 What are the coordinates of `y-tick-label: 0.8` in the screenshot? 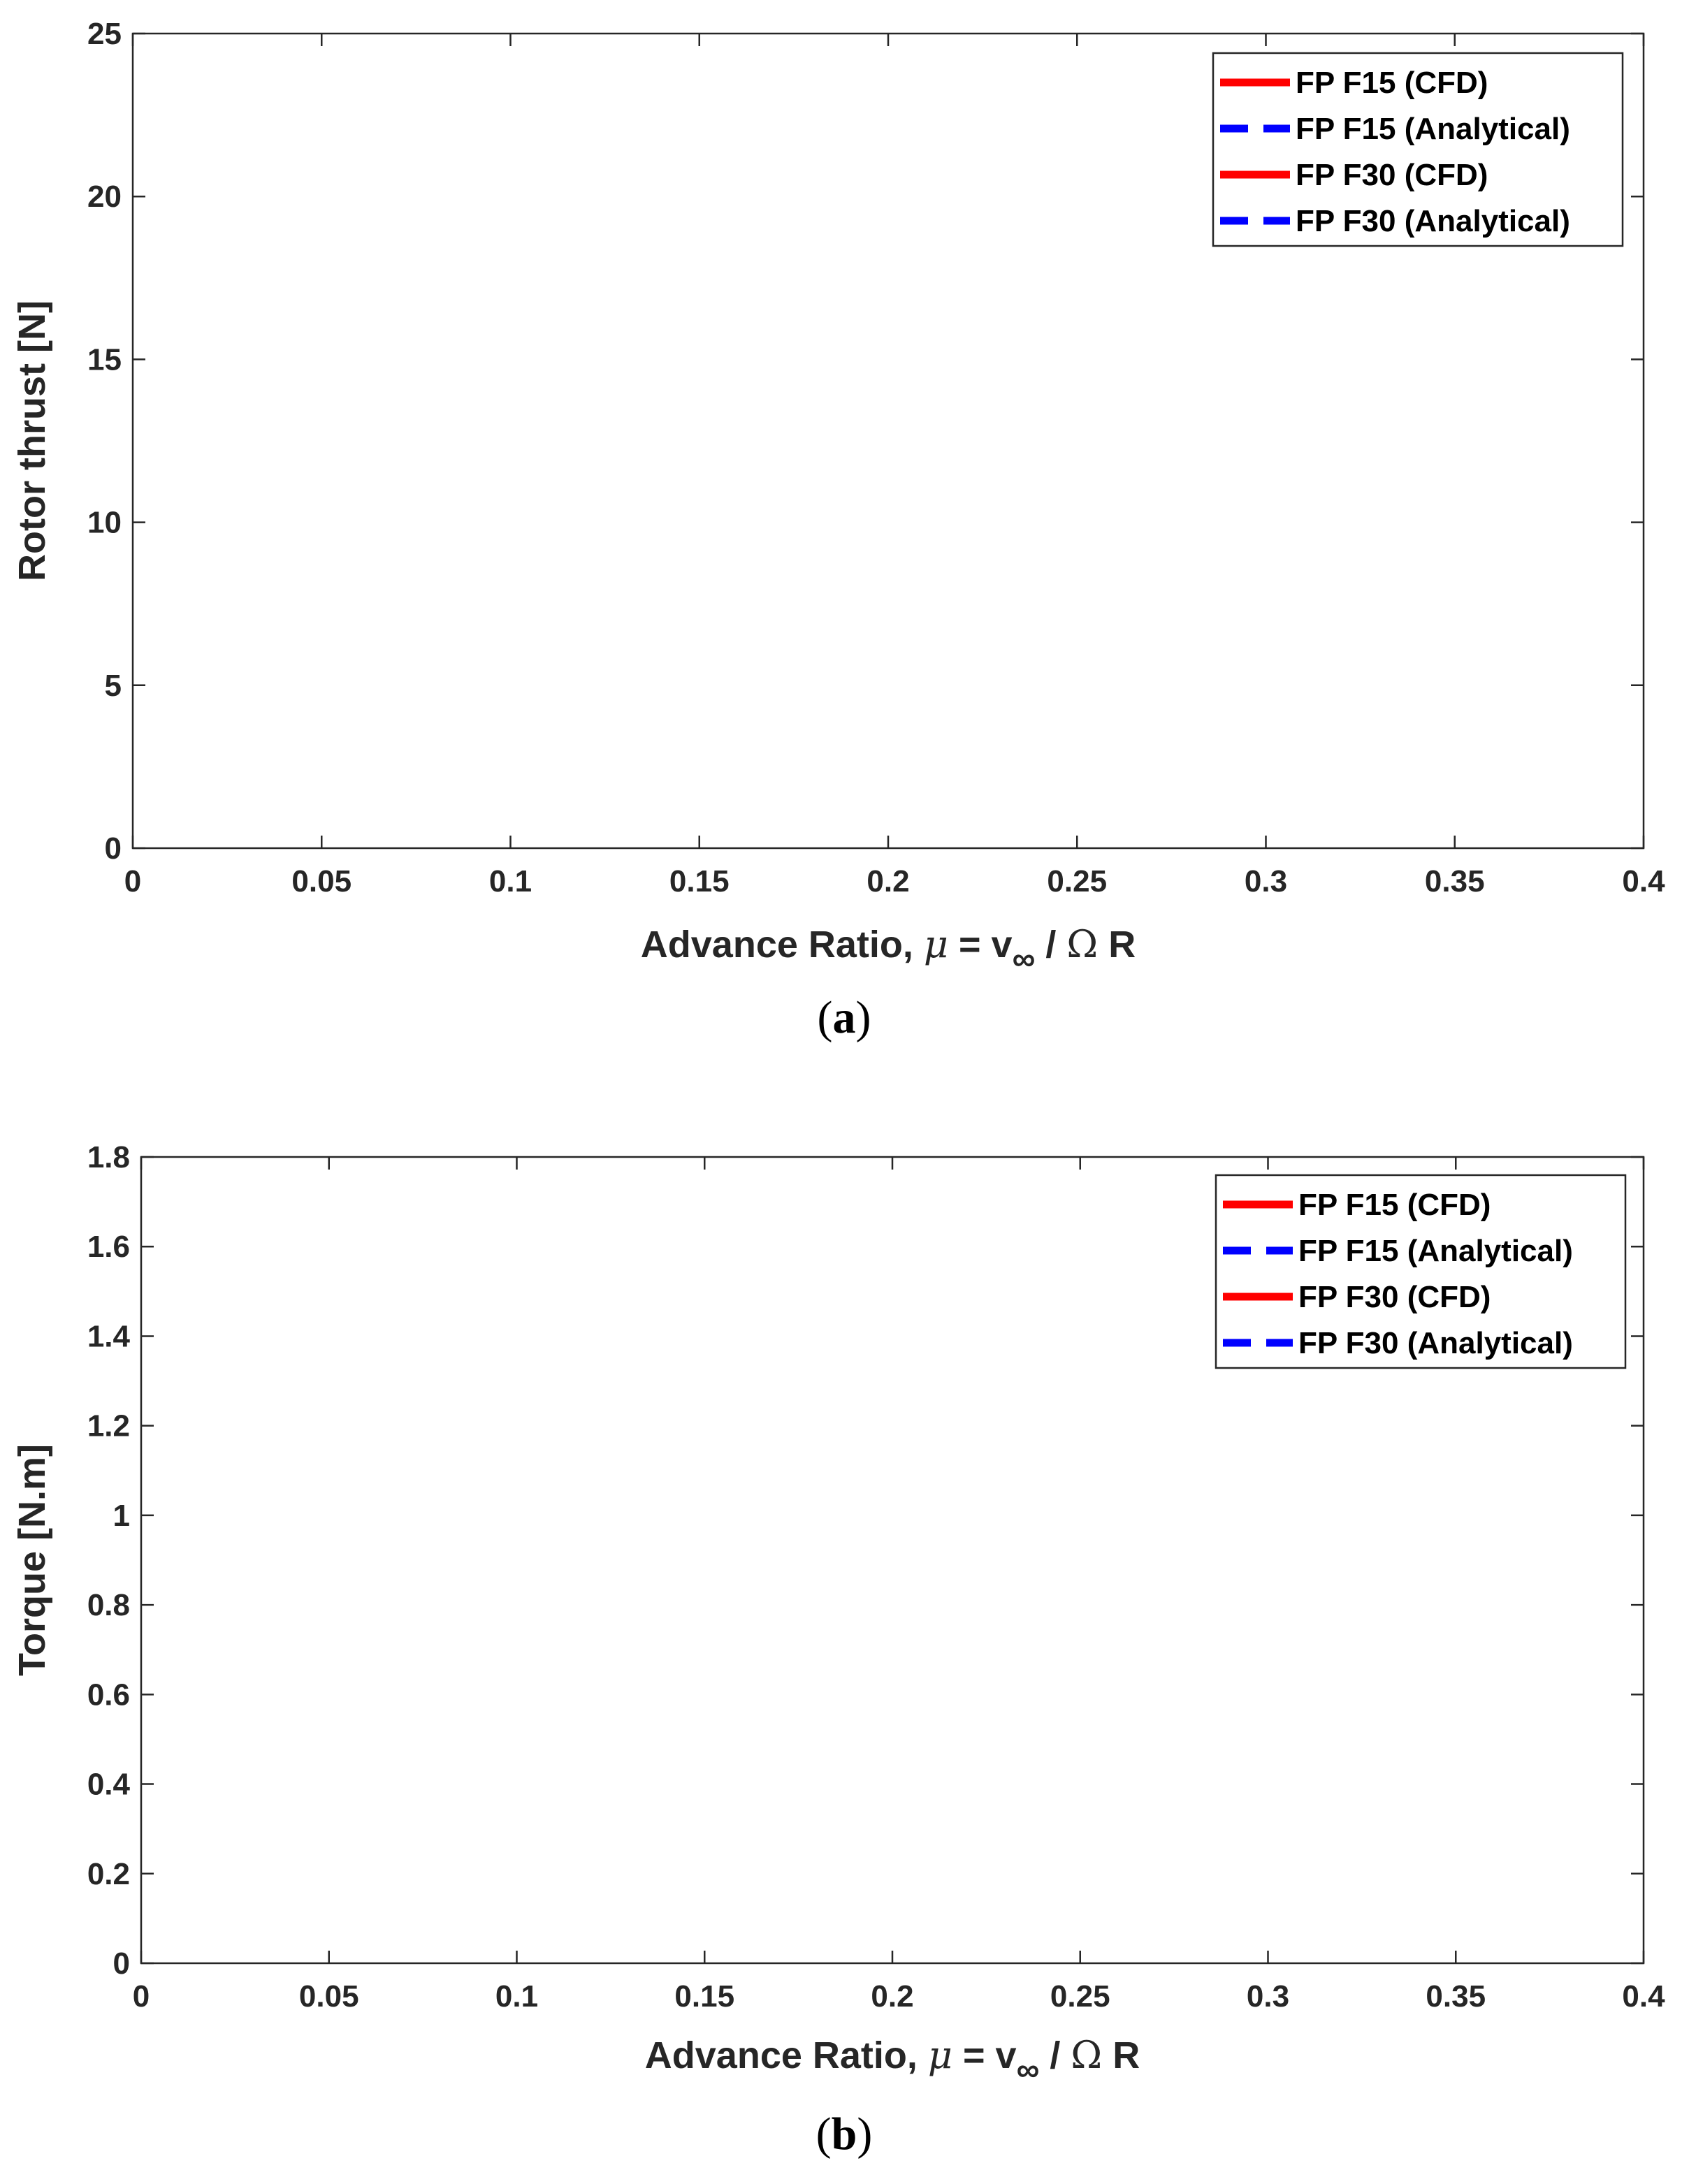 It's located at (108, 1605).